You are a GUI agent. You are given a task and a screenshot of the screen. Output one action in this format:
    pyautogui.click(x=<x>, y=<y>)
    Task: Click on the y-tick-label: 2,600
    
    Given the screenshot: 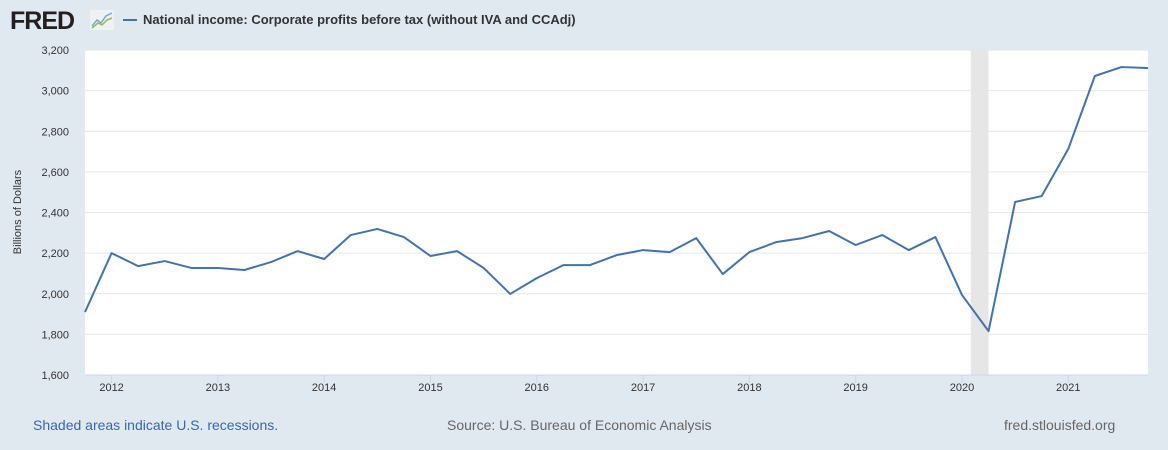 What is the action you would take?
    pyautogui.click(x=55, y=173)
    